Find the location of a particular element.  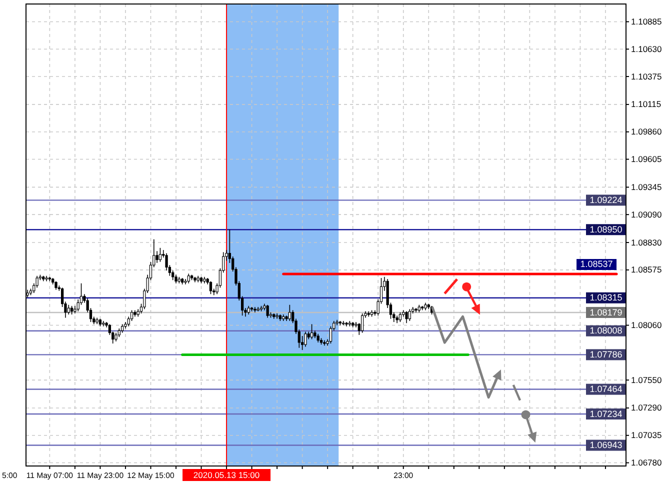

ref-line-label: 1.08950 is located at coordinates (606, 229).